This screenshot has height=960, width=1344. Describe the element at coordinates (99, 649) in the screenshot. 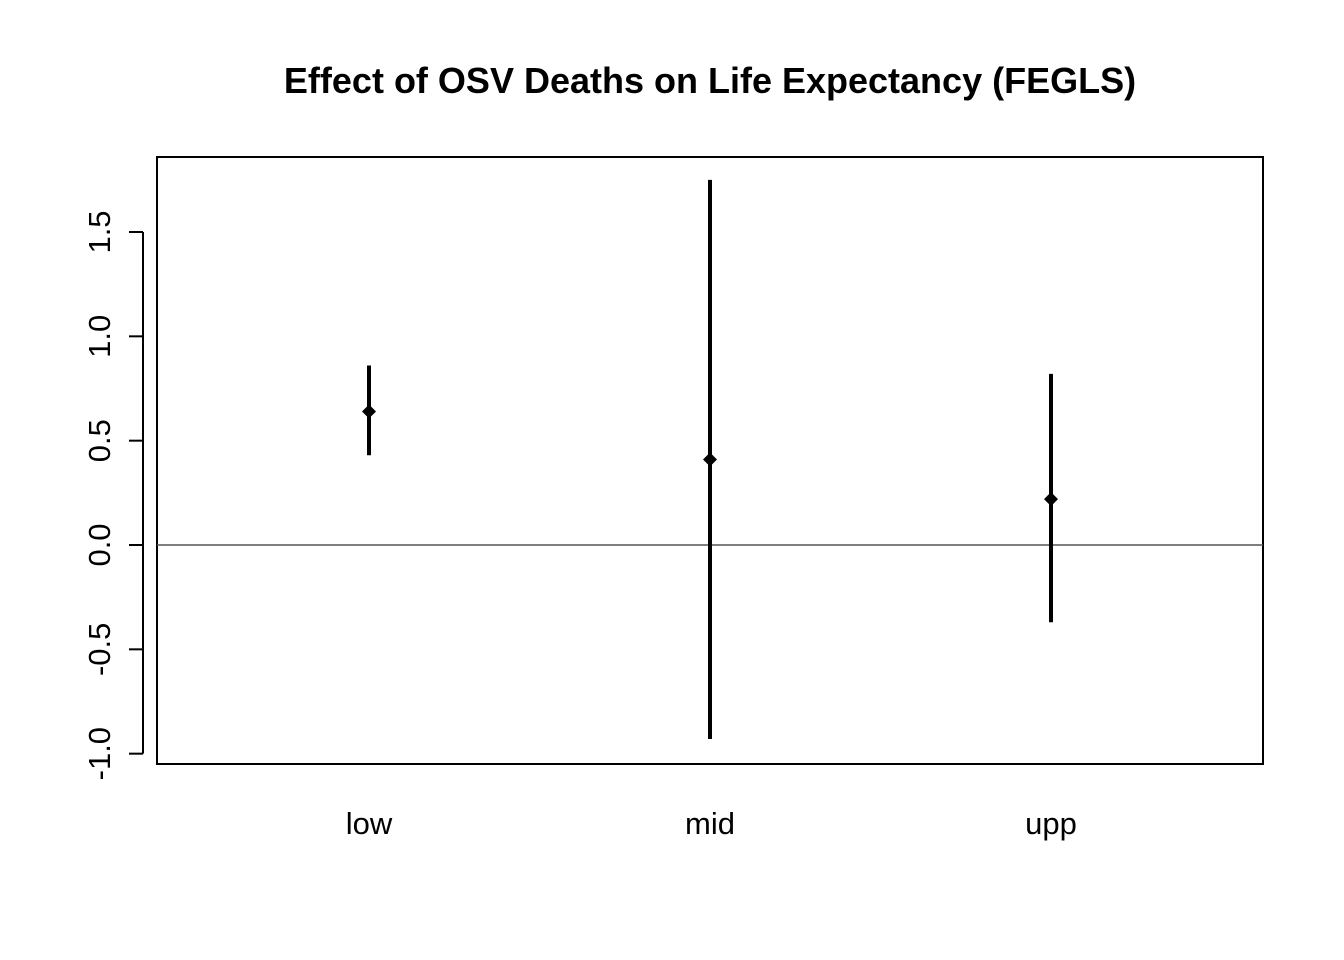

I see `y-tick-label: -0.5` at that location.